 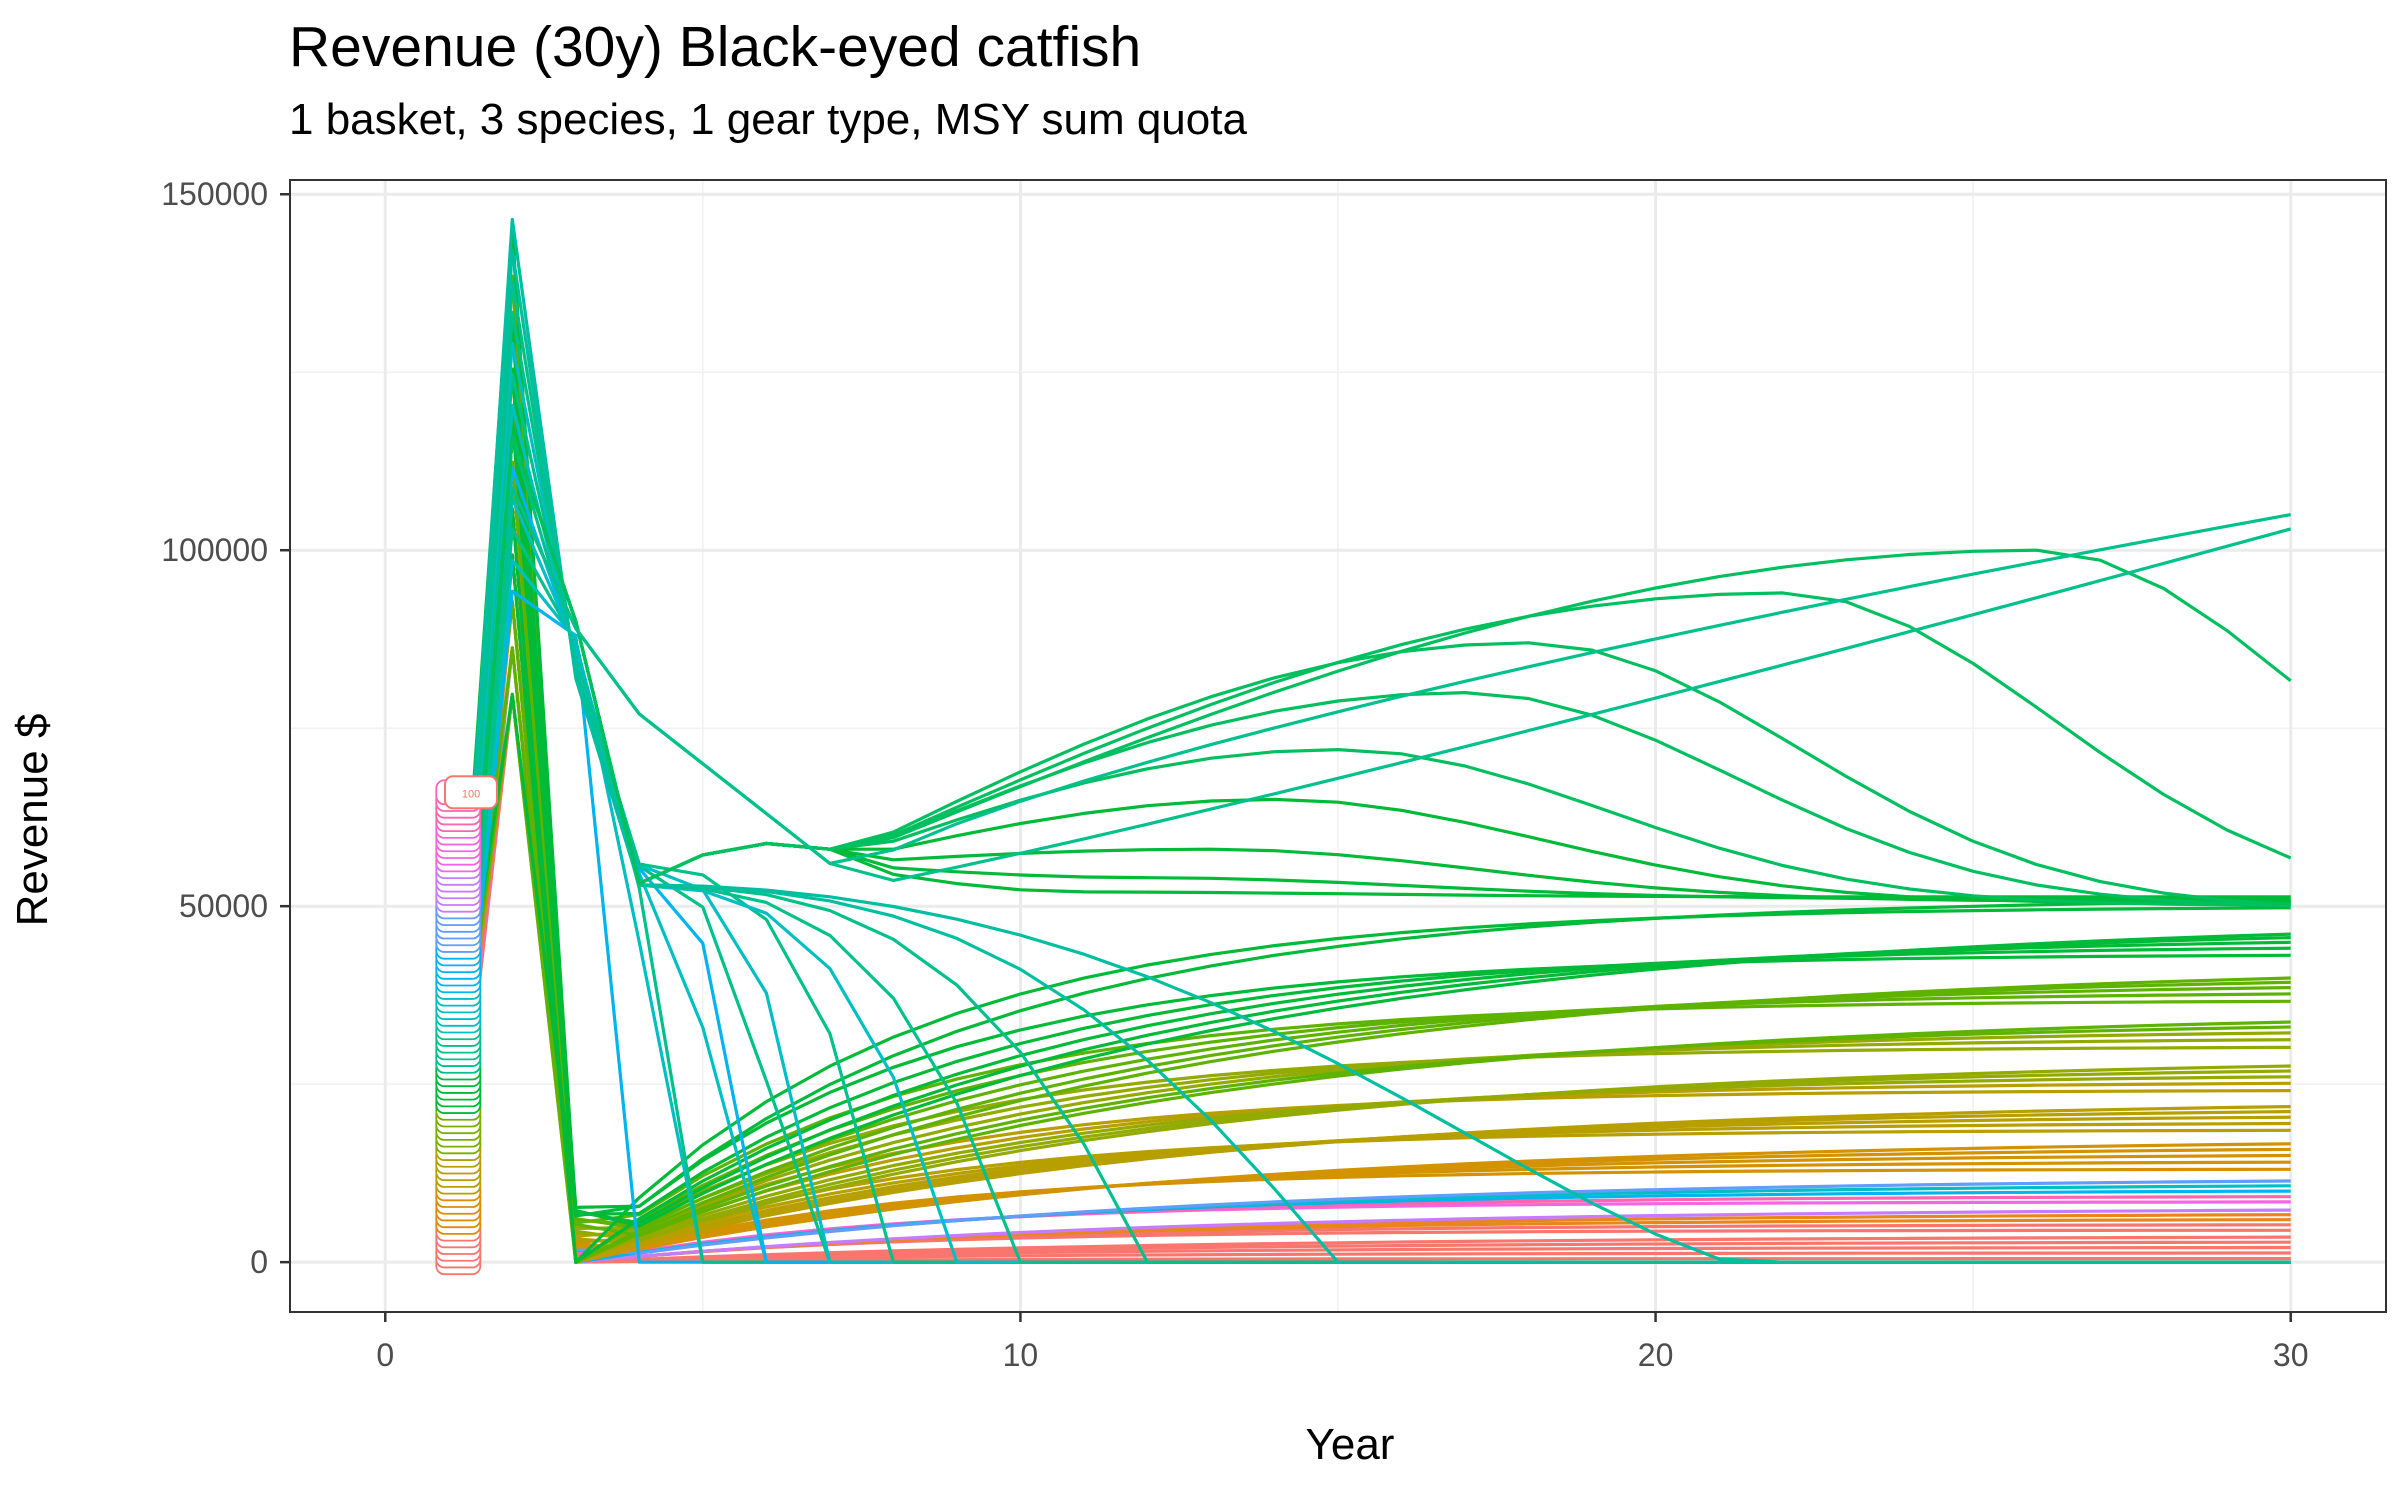 I want to click on annotation-label: 100, so click(x=471, y=794).